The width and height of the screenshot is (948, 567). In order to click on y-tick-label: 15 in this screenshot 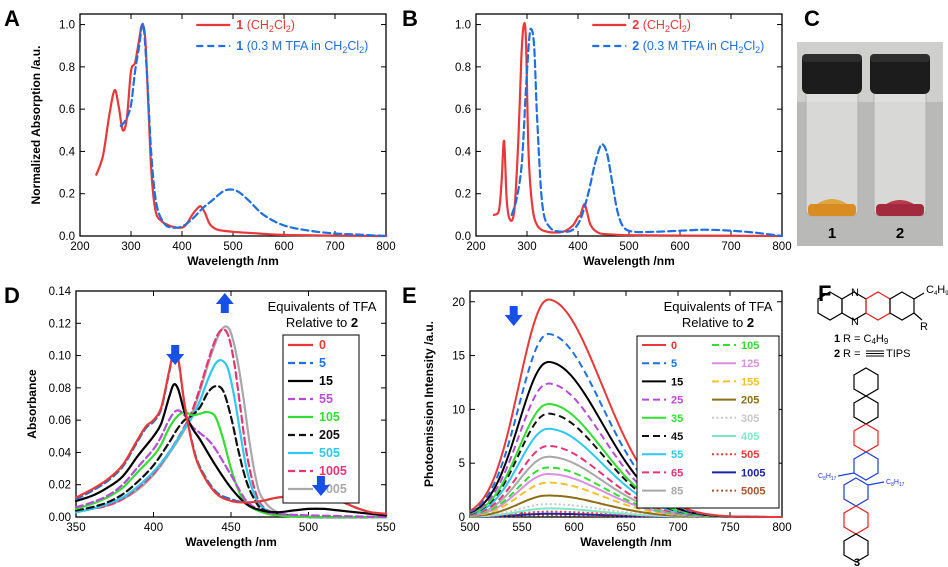, I will do `click(458, 357)`.